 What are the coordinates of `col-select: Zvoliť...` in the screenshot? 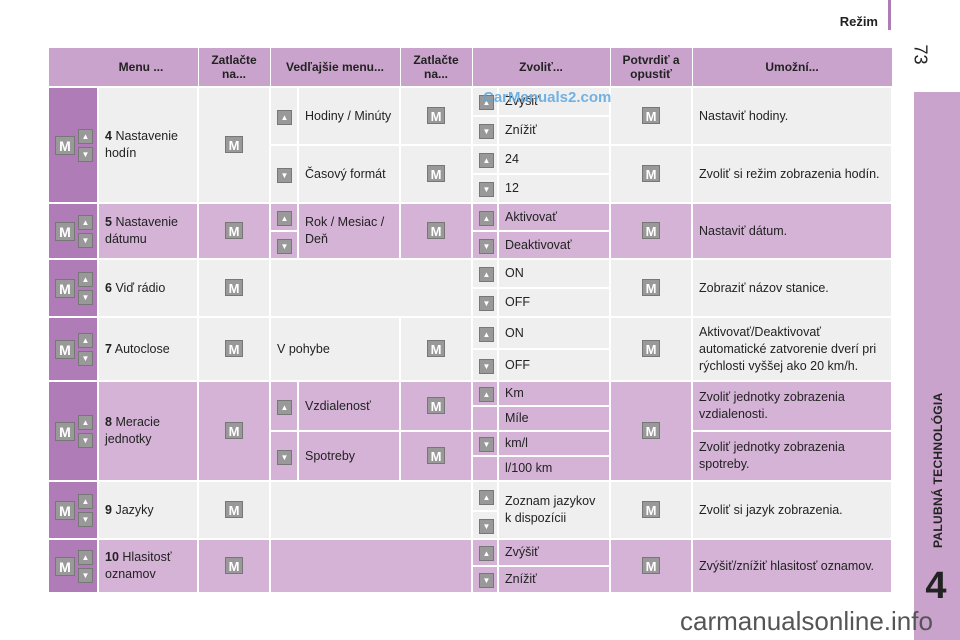 It's located at (541, 67).